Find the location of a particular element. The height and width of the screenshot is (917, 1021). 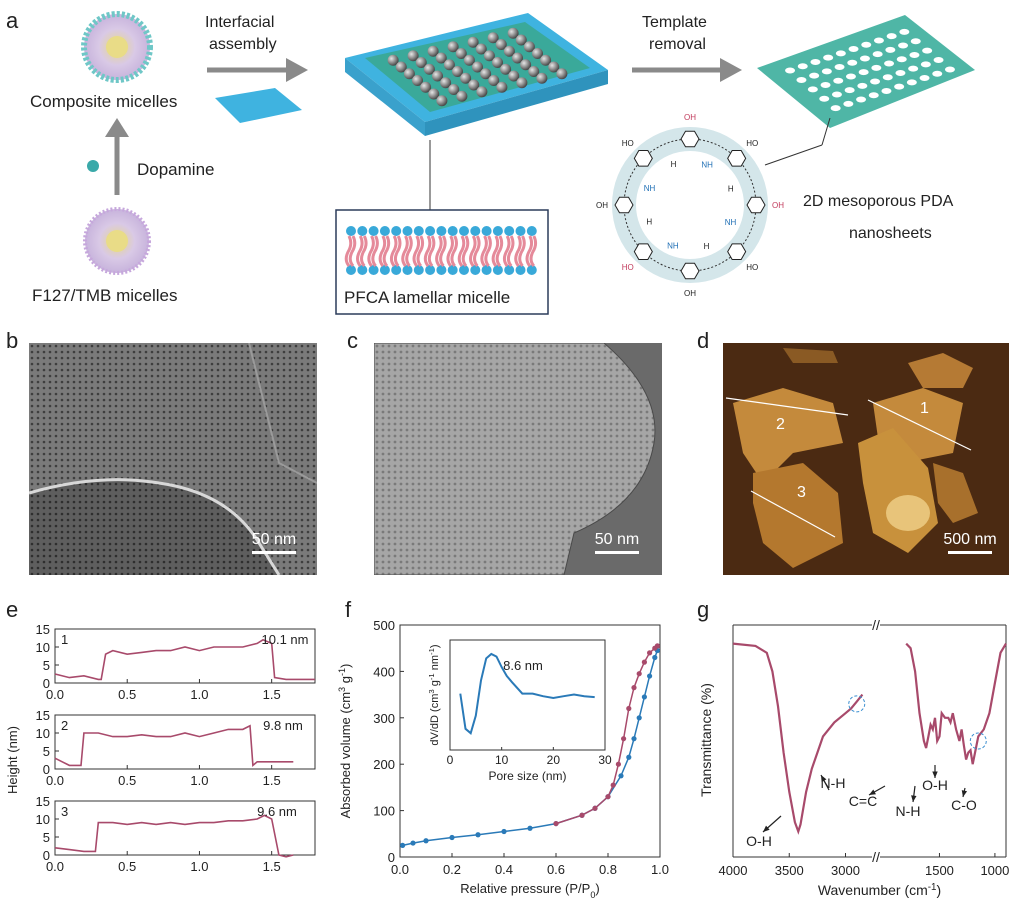

x-tick-label: 0.2 is located at coordinates (452, 869).